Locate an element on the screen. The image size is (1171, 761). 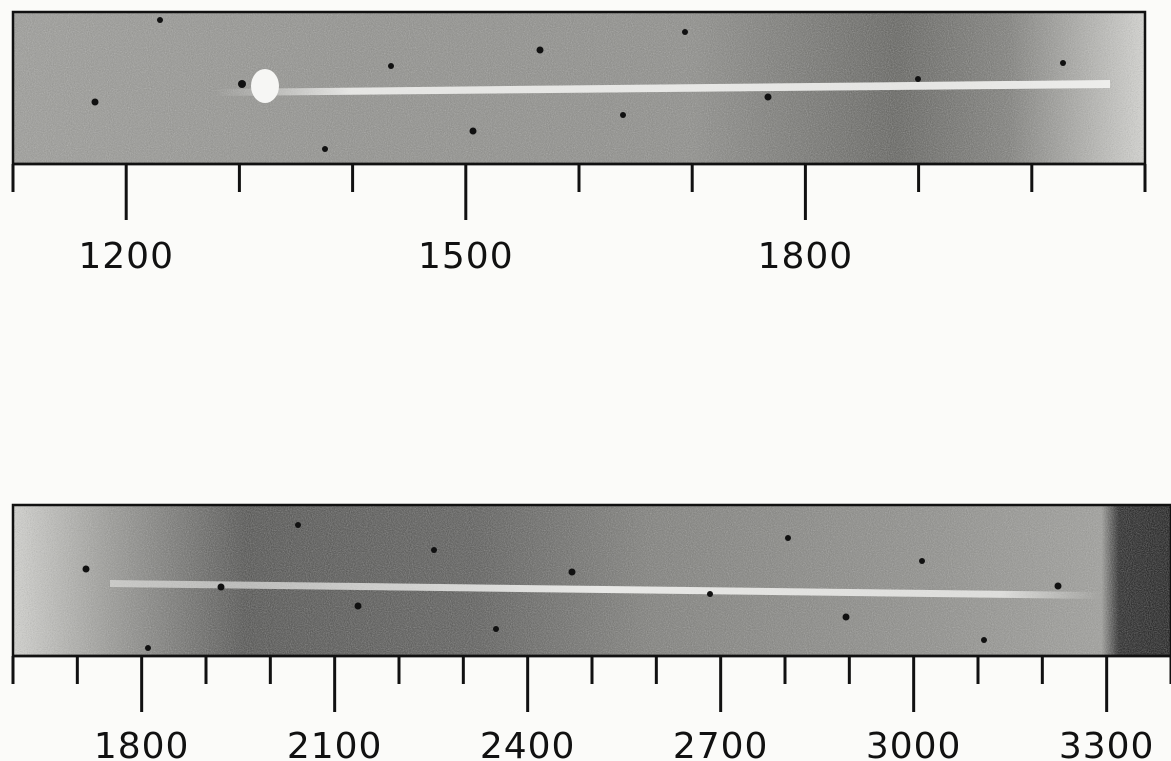
top-tick-label-1200: 1200 is located at coordinates (126, 256).